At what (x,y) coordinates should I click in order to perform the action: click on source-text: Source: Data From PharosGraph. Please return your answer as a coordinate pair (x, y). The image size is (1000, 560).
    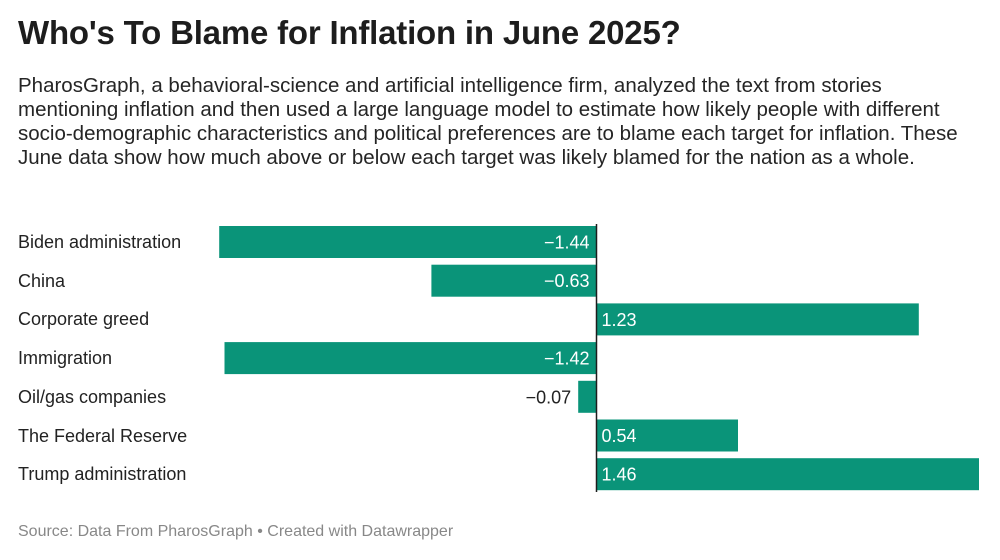
    Looking at the image, I should click on (135, 531).